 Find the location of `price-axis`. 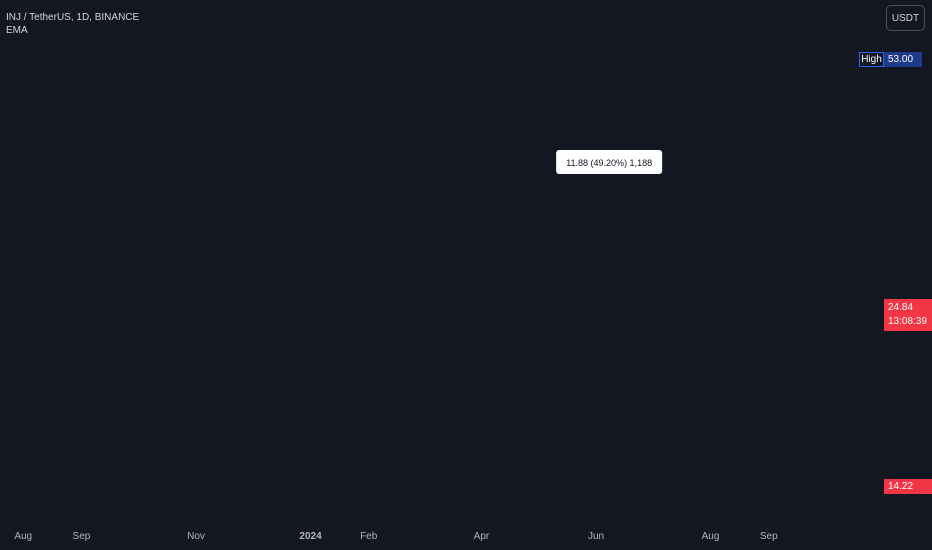

price-axis is located at coordinates (908, 275).